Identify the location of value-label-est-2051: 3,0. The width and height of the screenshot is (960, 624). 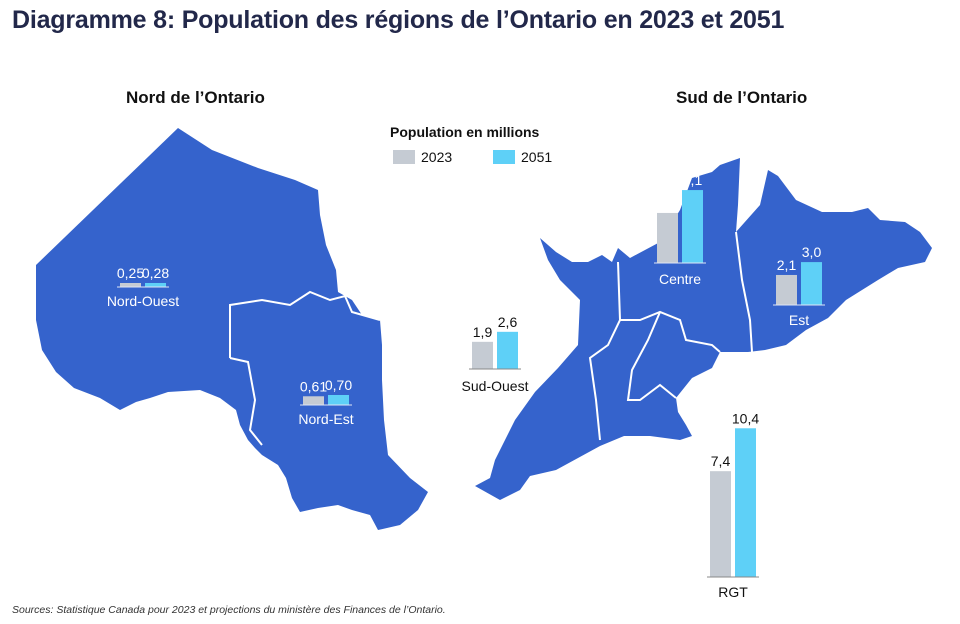
(812, 252).